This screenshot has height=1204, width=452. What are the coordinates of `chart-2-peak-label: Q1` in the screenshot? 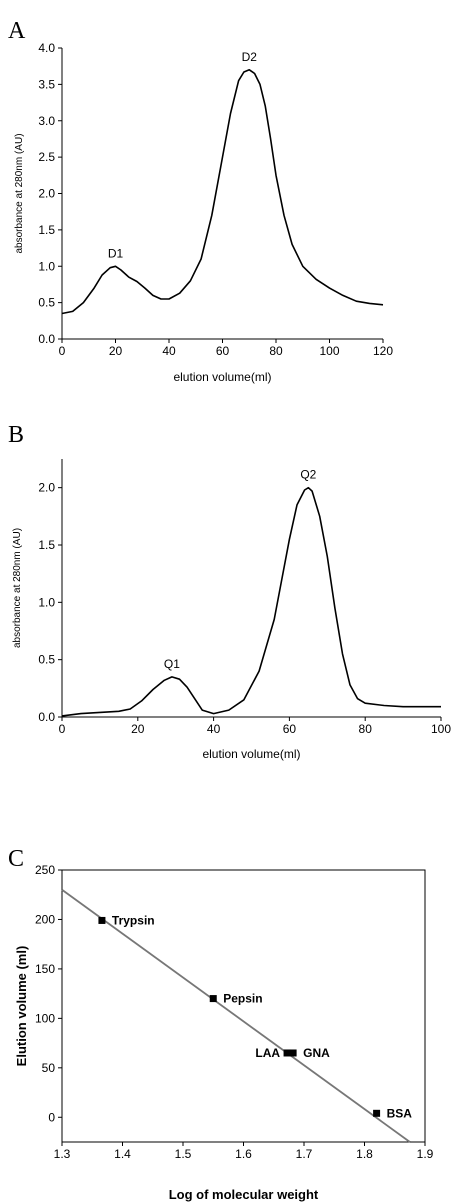 It's located at (172, 664).